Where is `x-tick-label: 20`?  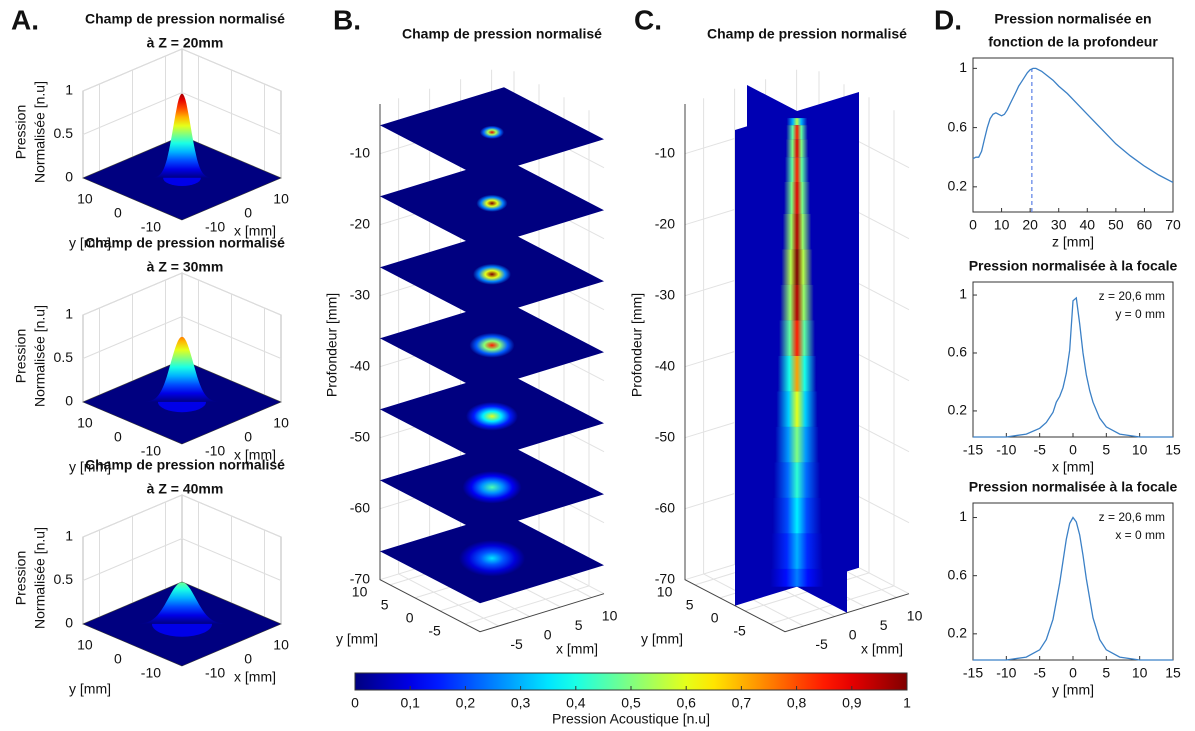 x-tick-label: 20 is located at coordinates (1030, 225).